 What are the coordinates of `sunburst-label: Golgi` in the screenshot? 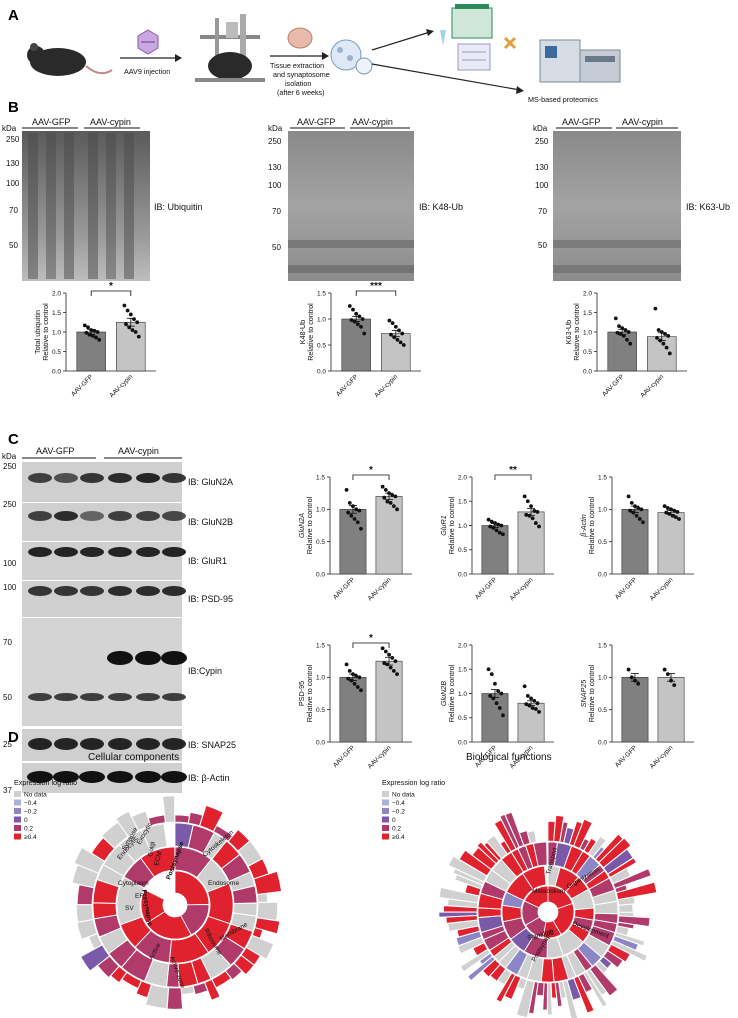 It's located at (152, 849).